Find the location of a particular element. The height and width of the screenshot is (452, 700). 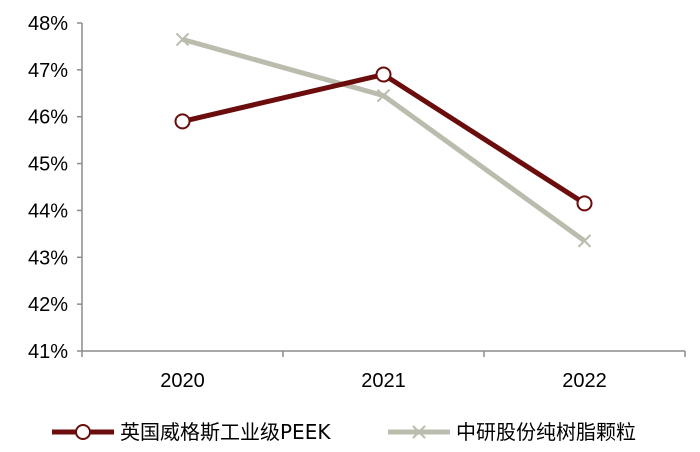

legend-item-0: 英国威格斯工业级PEEK is located at coordinates (191, 432).